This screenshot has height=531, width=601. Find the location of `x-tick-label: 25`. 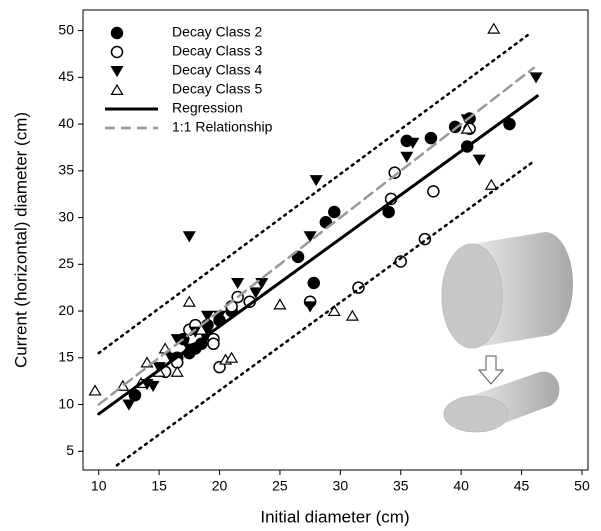

x-tick-label: 25 is located at coordinates (280, 486).